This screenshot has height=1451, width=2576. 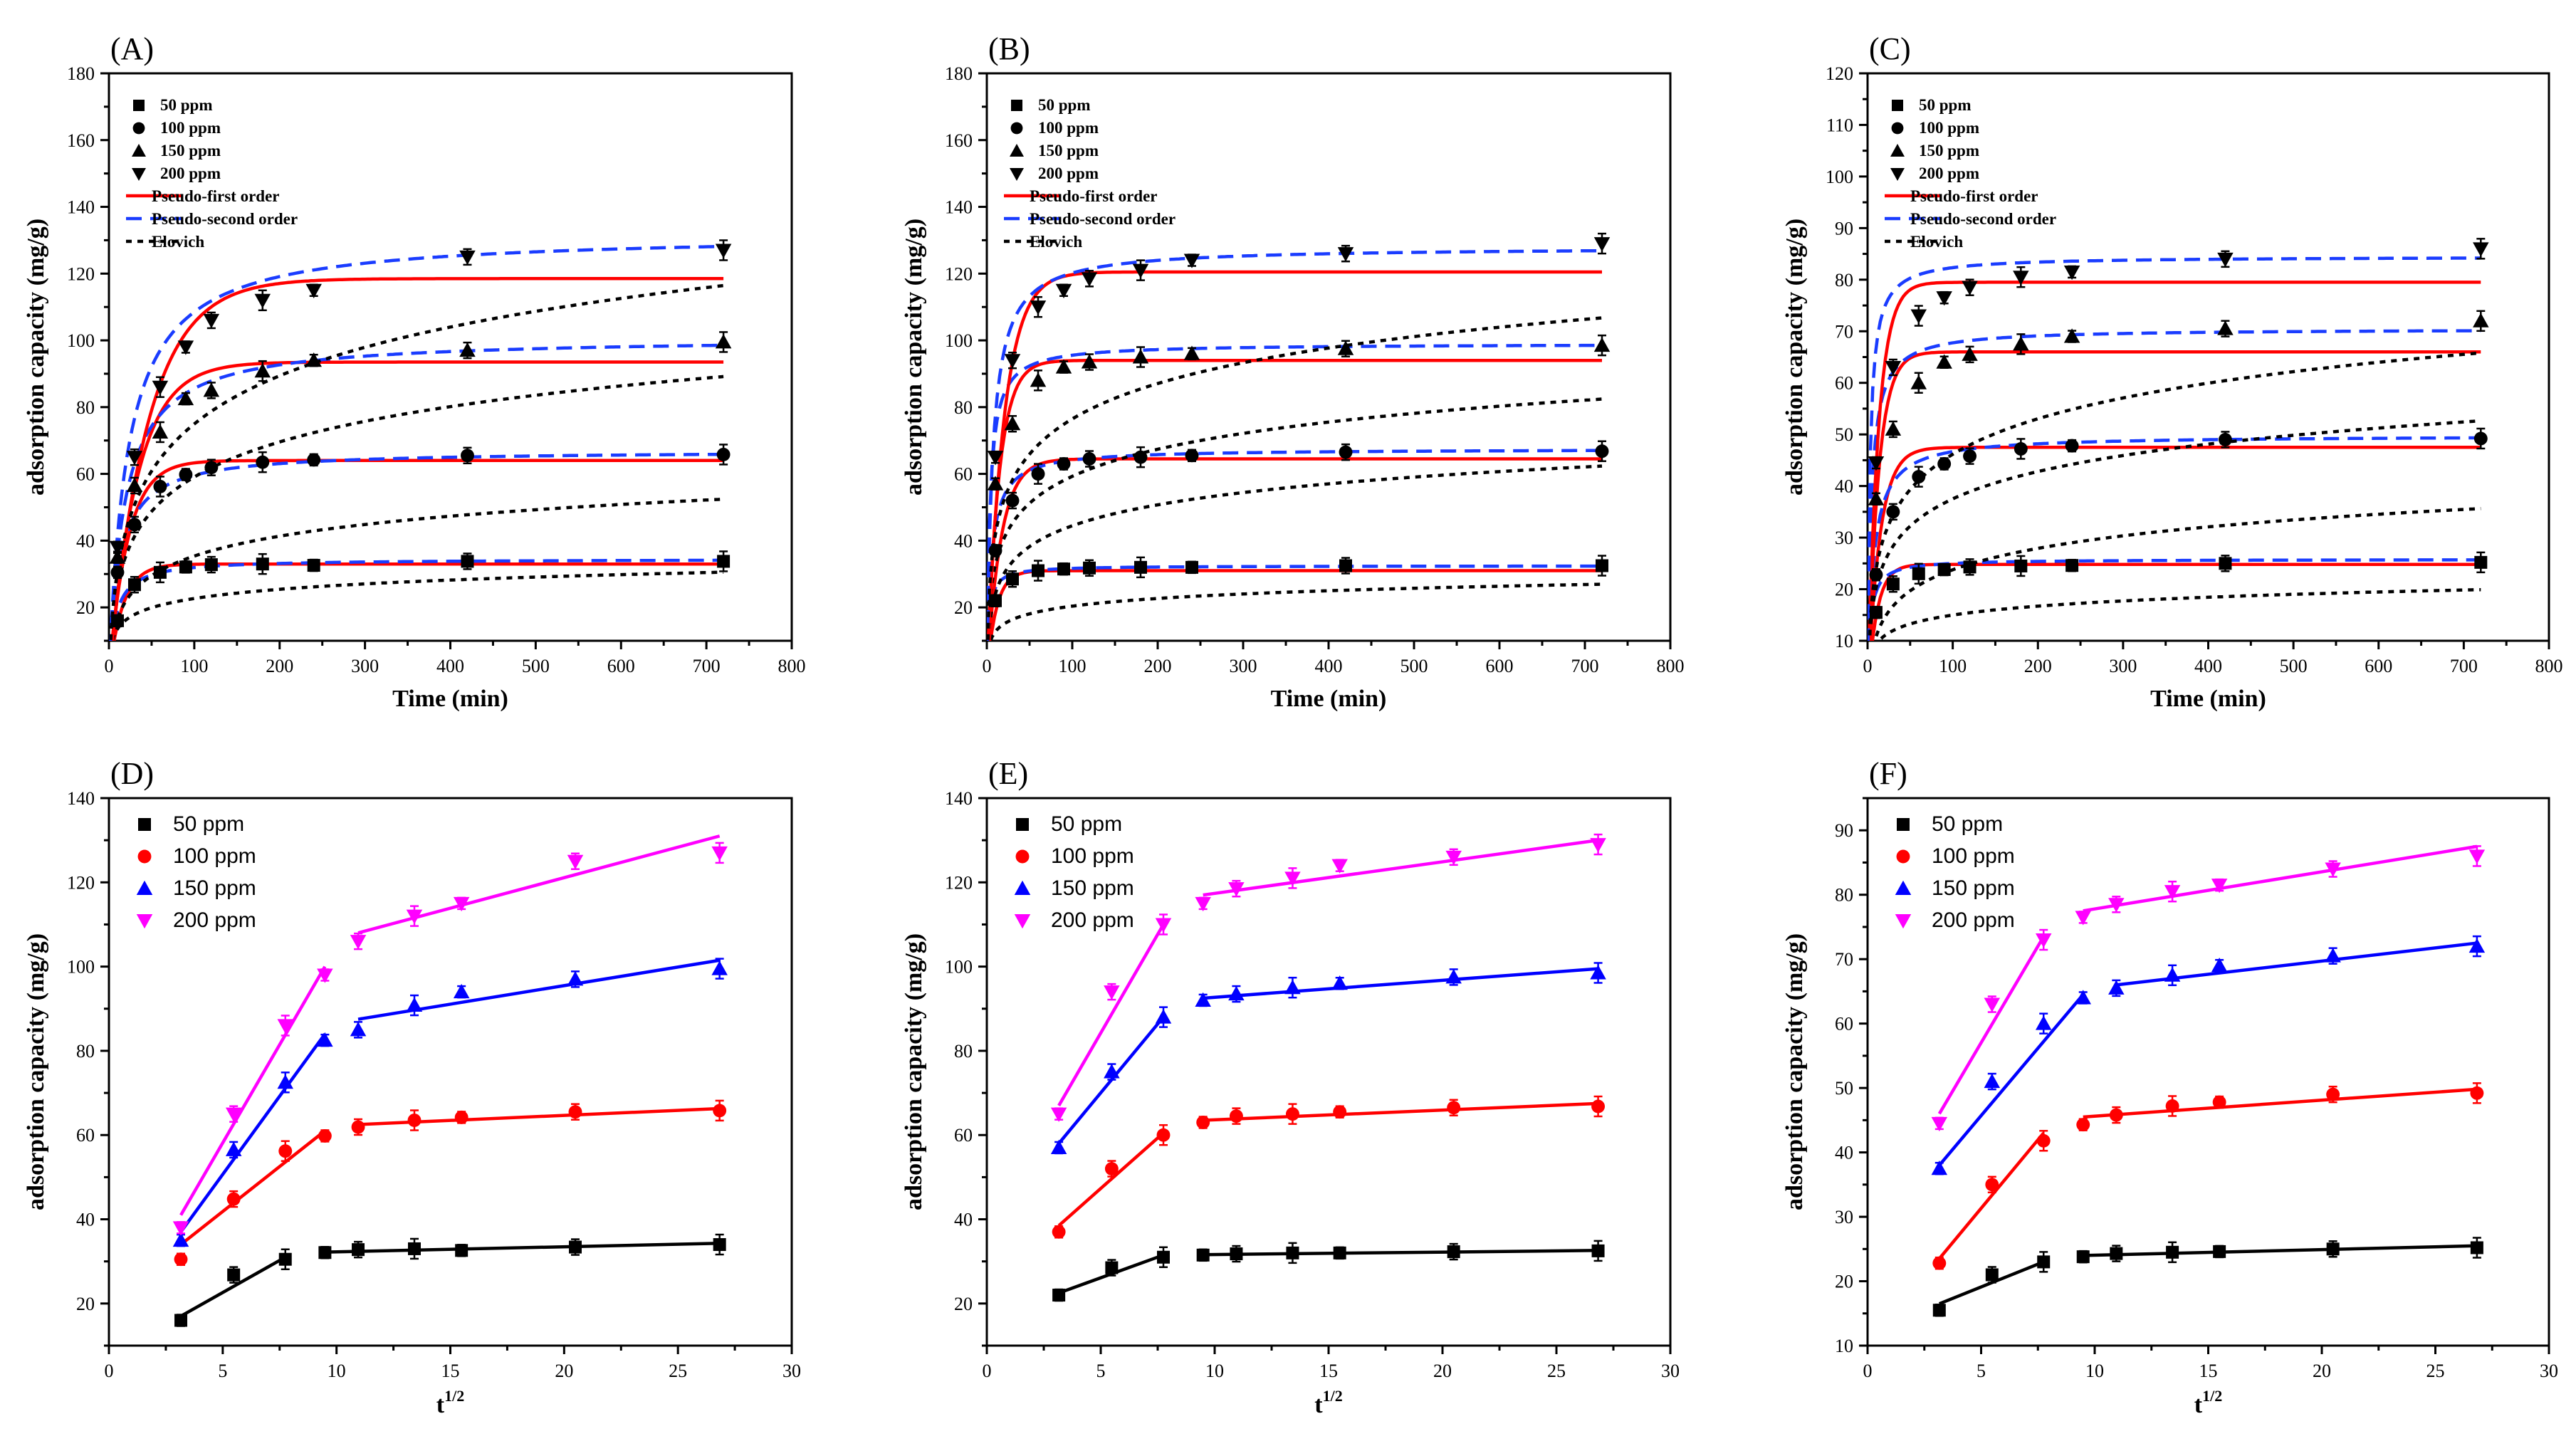 I want to click on y-tick-label-e: 20, so click(x=963, y=1304).